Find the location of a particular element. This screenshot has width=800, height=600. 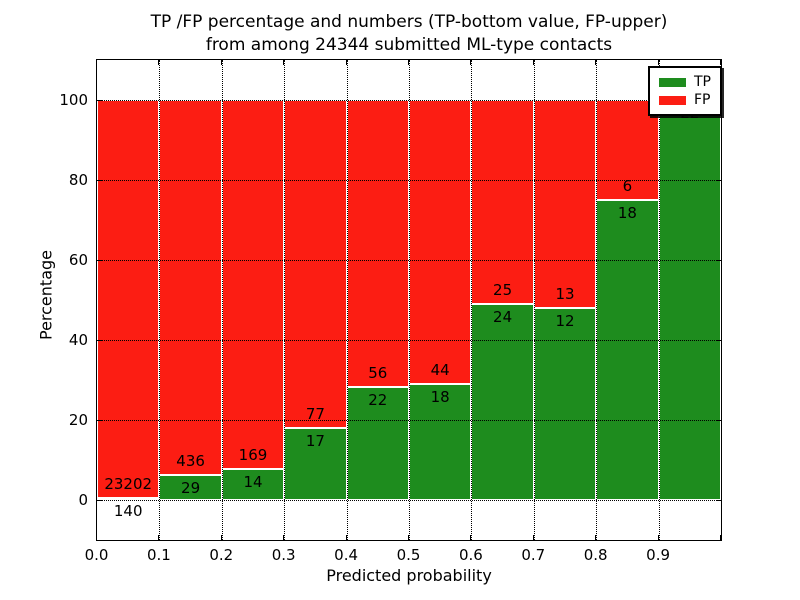

fp-count-label: 77 is located at coordinates (315, 413).